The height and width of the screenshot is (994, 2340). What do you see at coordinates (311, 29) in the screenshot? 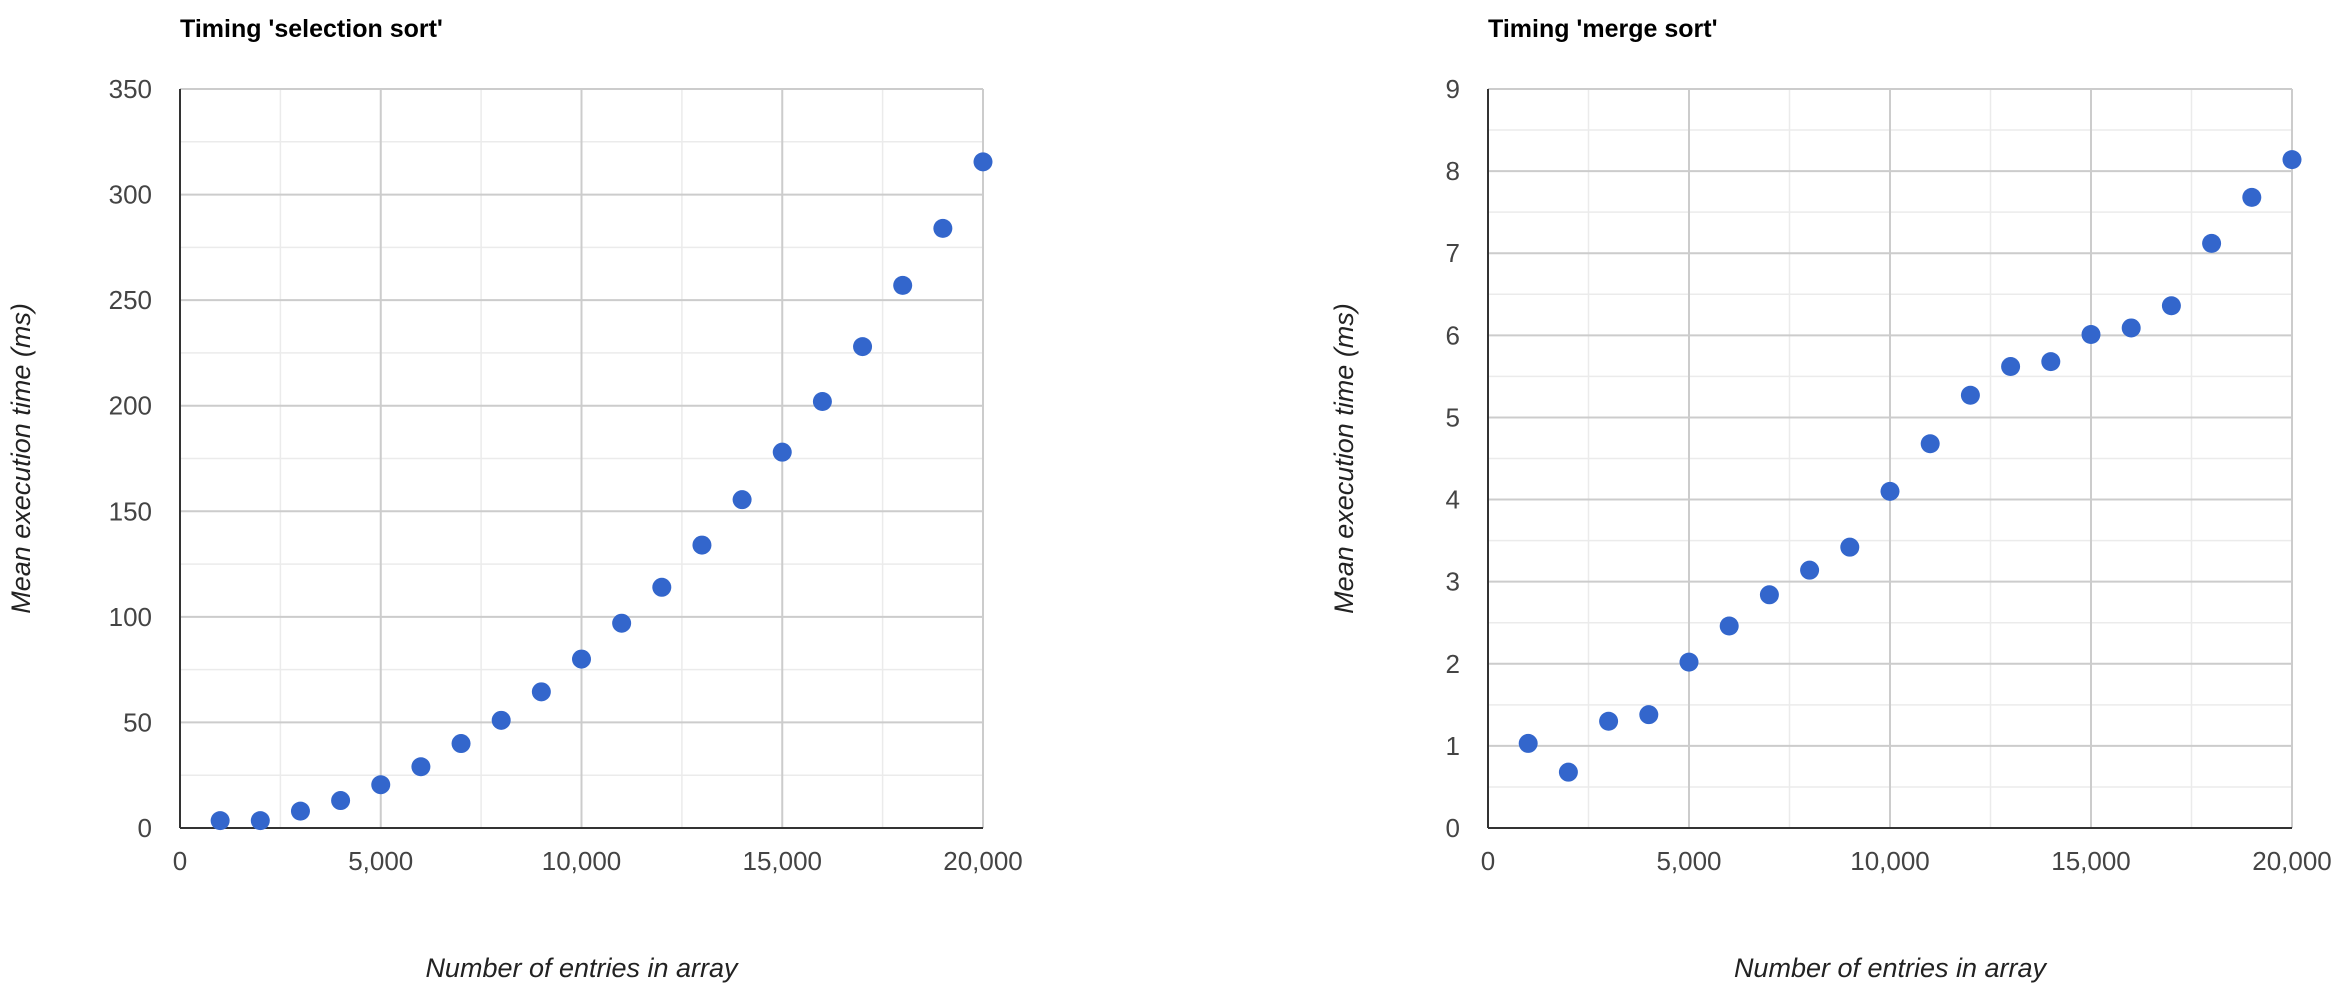
I see `chart-title: Timing 'selection sort'` at bounding box center [311, 29].